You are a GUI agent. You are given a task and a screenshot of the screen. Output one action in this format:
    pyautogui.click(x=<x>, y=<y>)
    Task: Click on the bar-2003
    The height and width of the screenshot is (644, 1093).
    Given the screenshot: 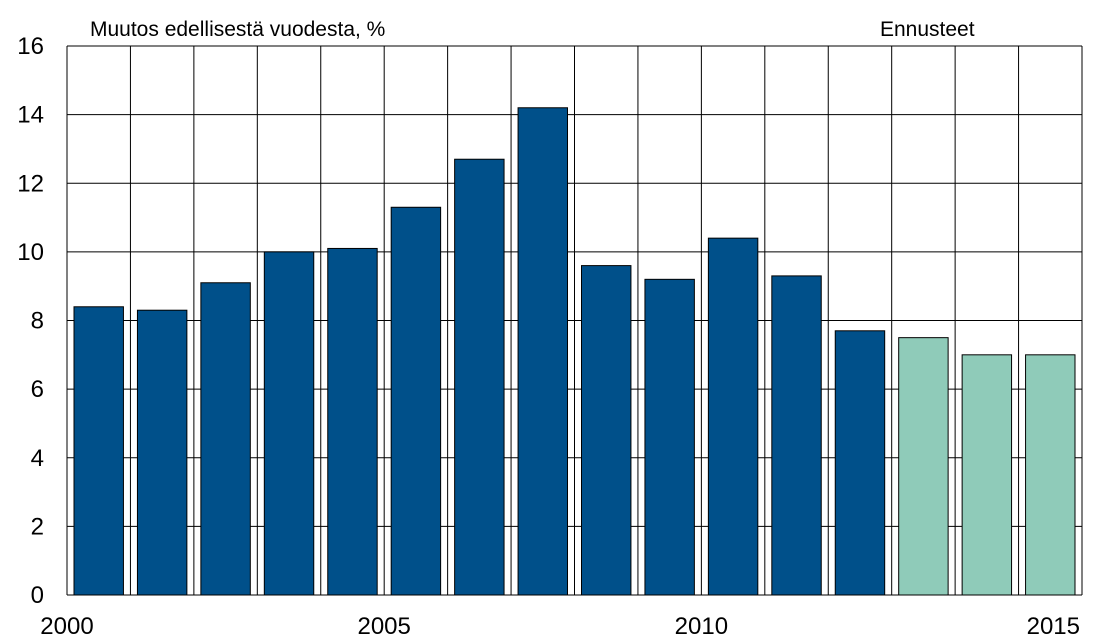 What is the action you would take?
    pyautogui.click(x=289, y=423)
    